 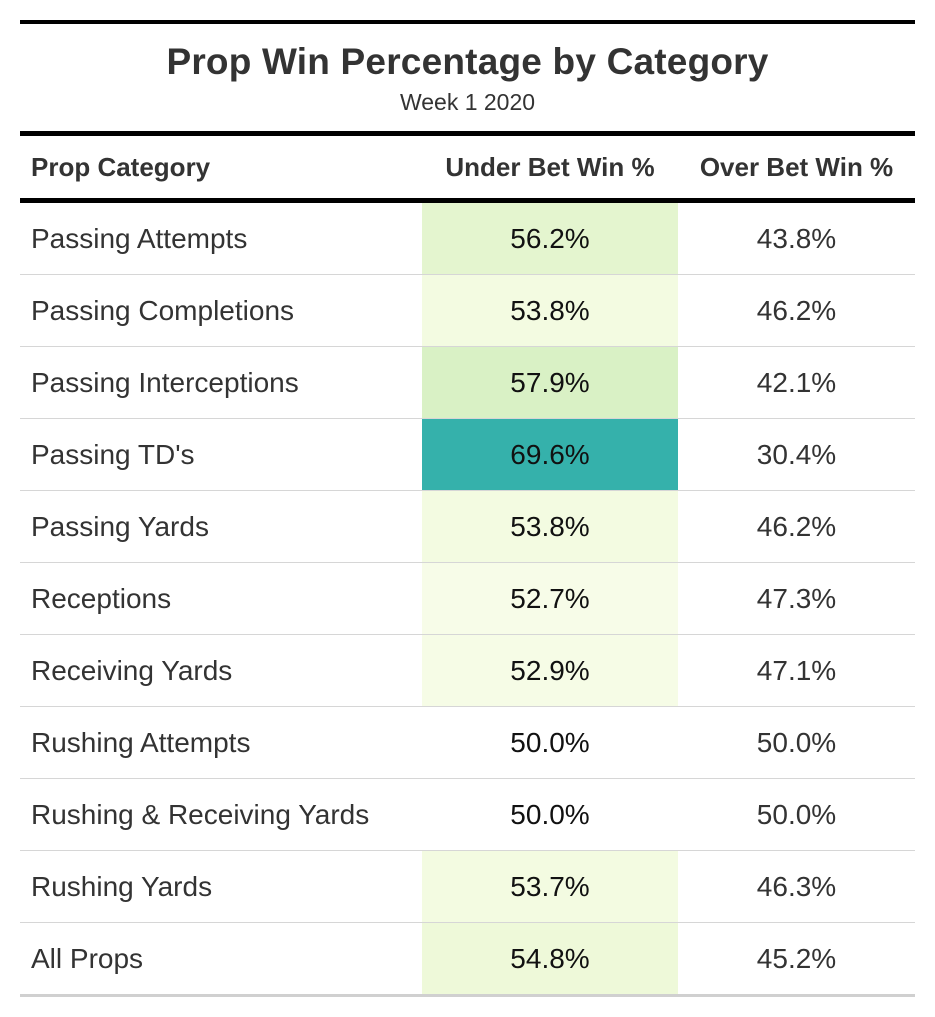 What do you see at coordinates (467, 22) in the screenshot?
I see `top-rule` at bounding box center [467, 22].